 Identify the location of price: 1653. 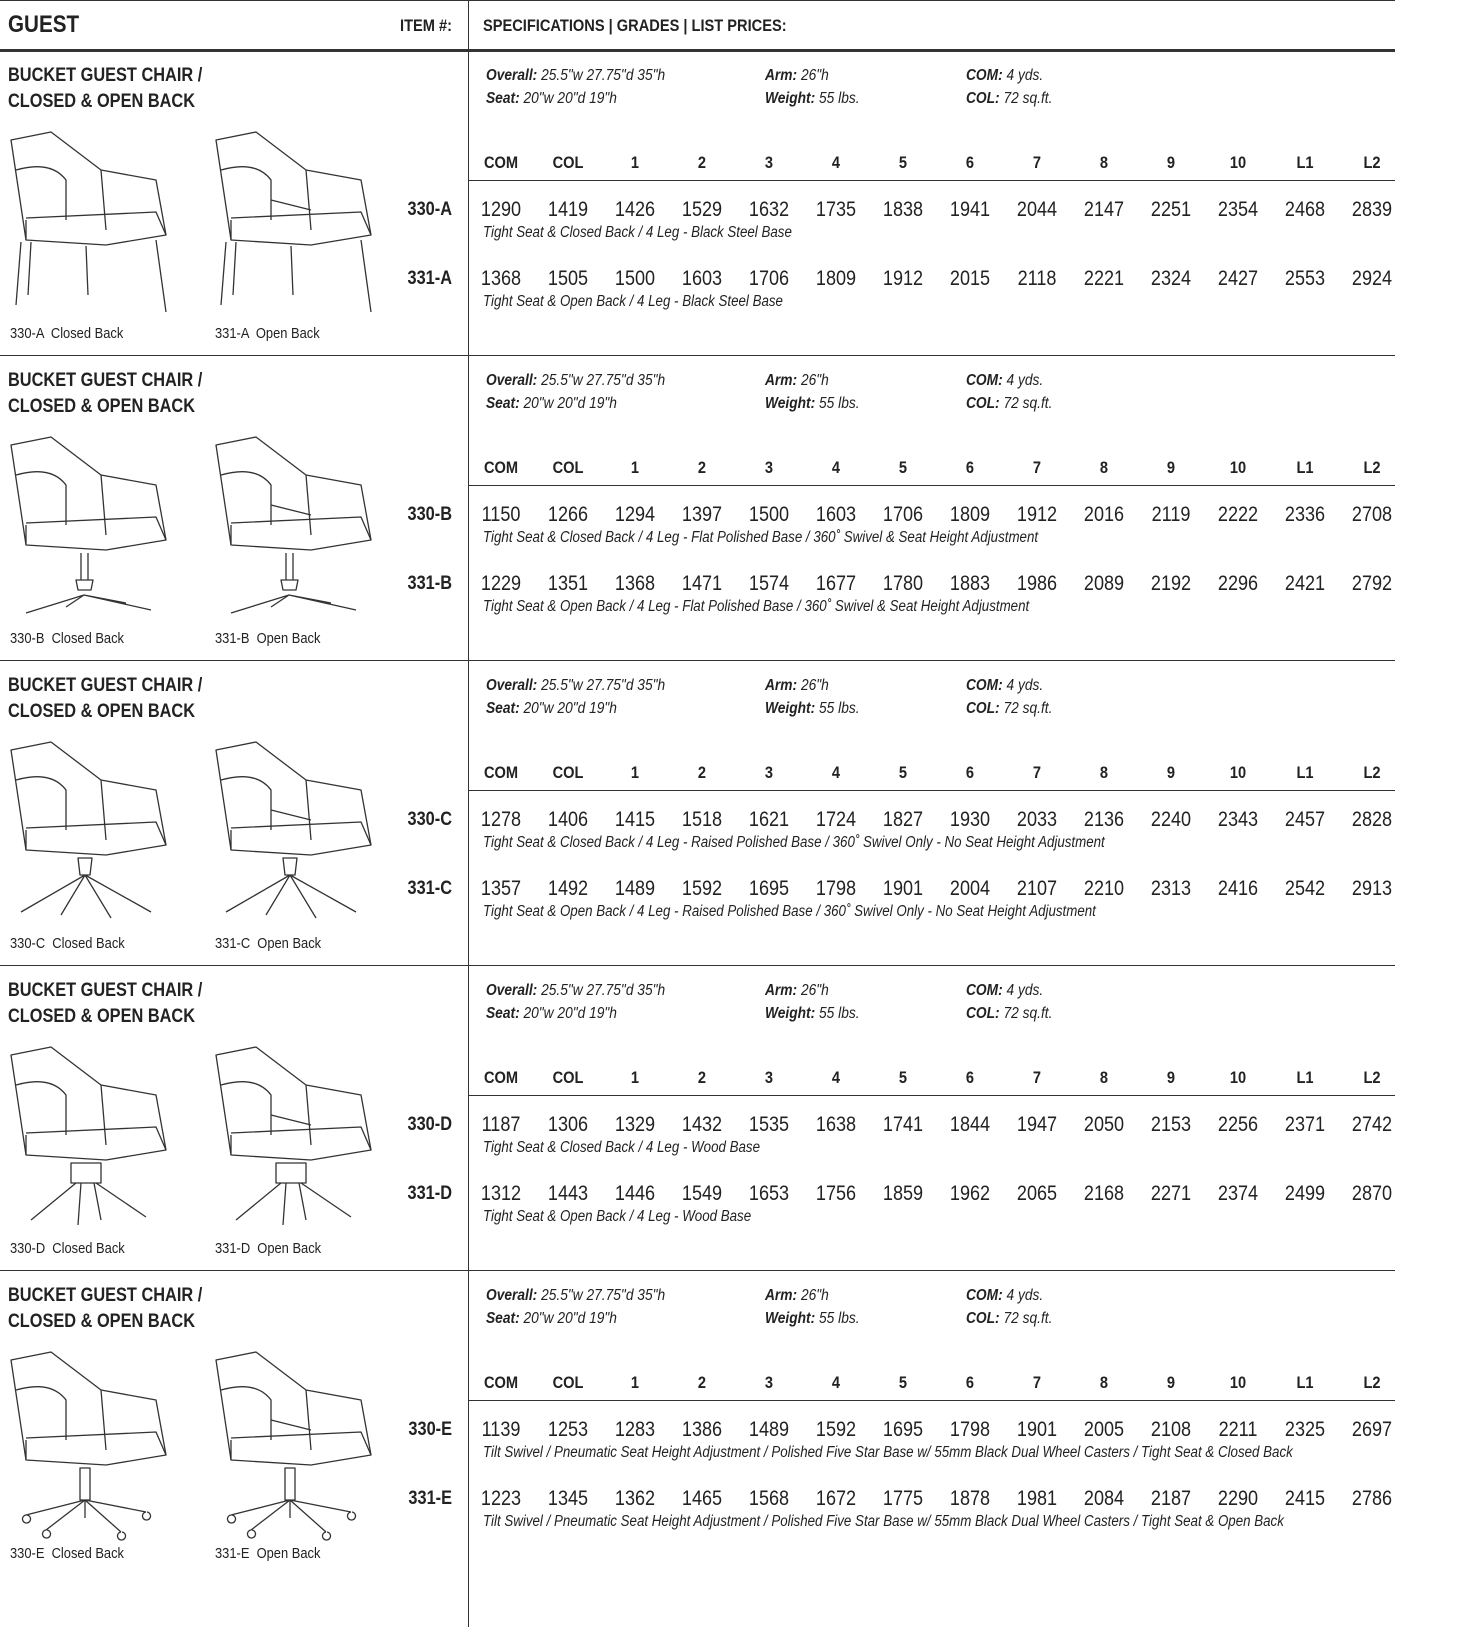
(769, 1193).